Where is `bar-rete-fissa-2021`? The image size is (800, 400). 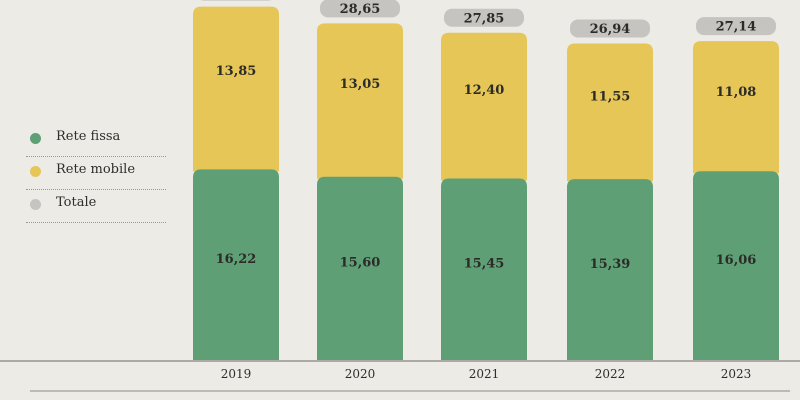
bar-rete-fissa-2021 is located at coordinates (484, 269).